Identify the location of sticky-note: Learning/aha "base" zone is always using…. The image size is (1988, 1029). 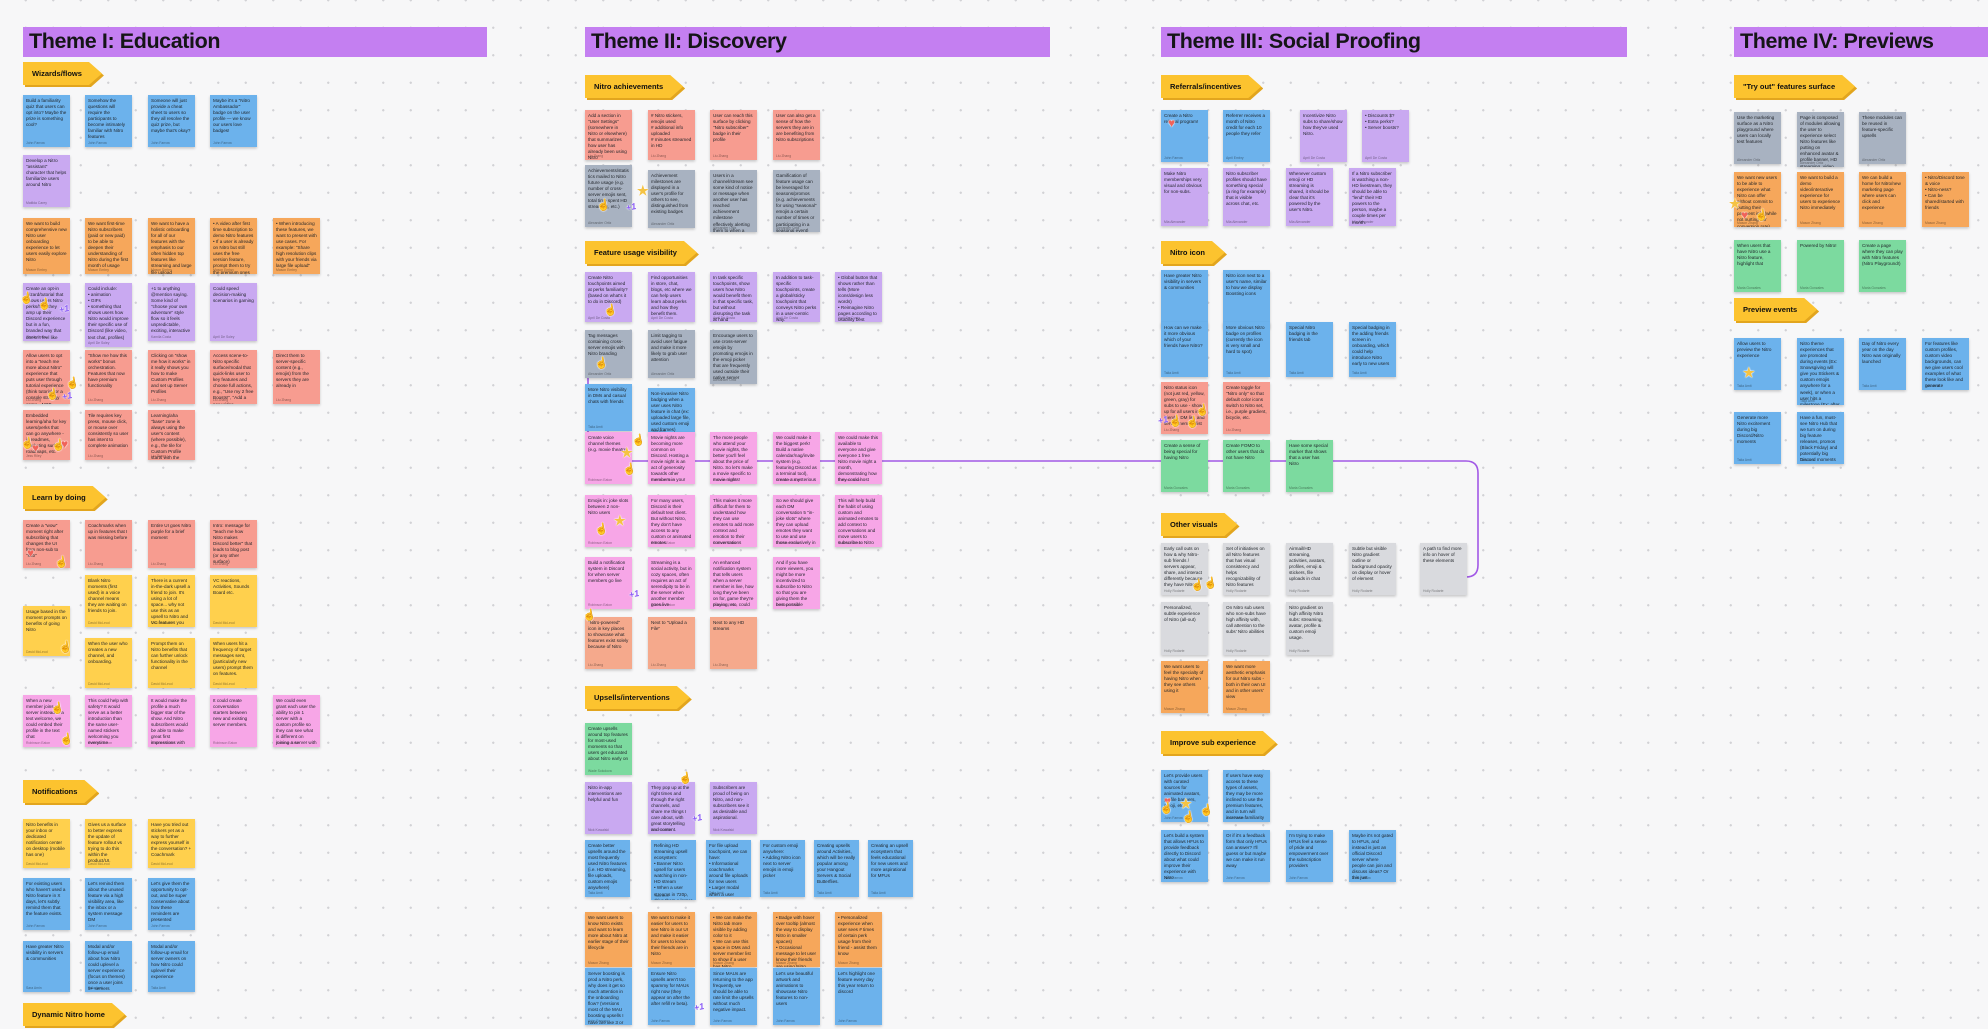
(171, 435).